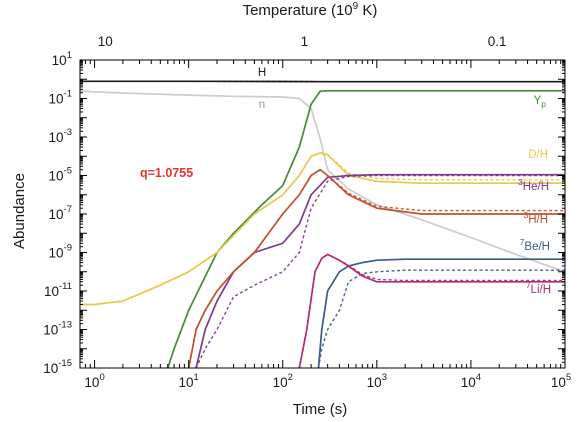  I want to click on y-tick-label: 10⁻¹³, so click(57, 329).